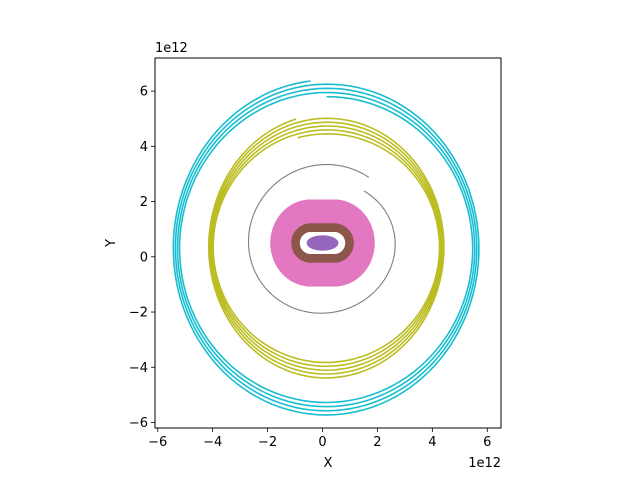 This screenshot has height=480, width=640. Describe the element at coordinates (138, 368) in the screenshot. I see `y-tick-label: −4` at that location.